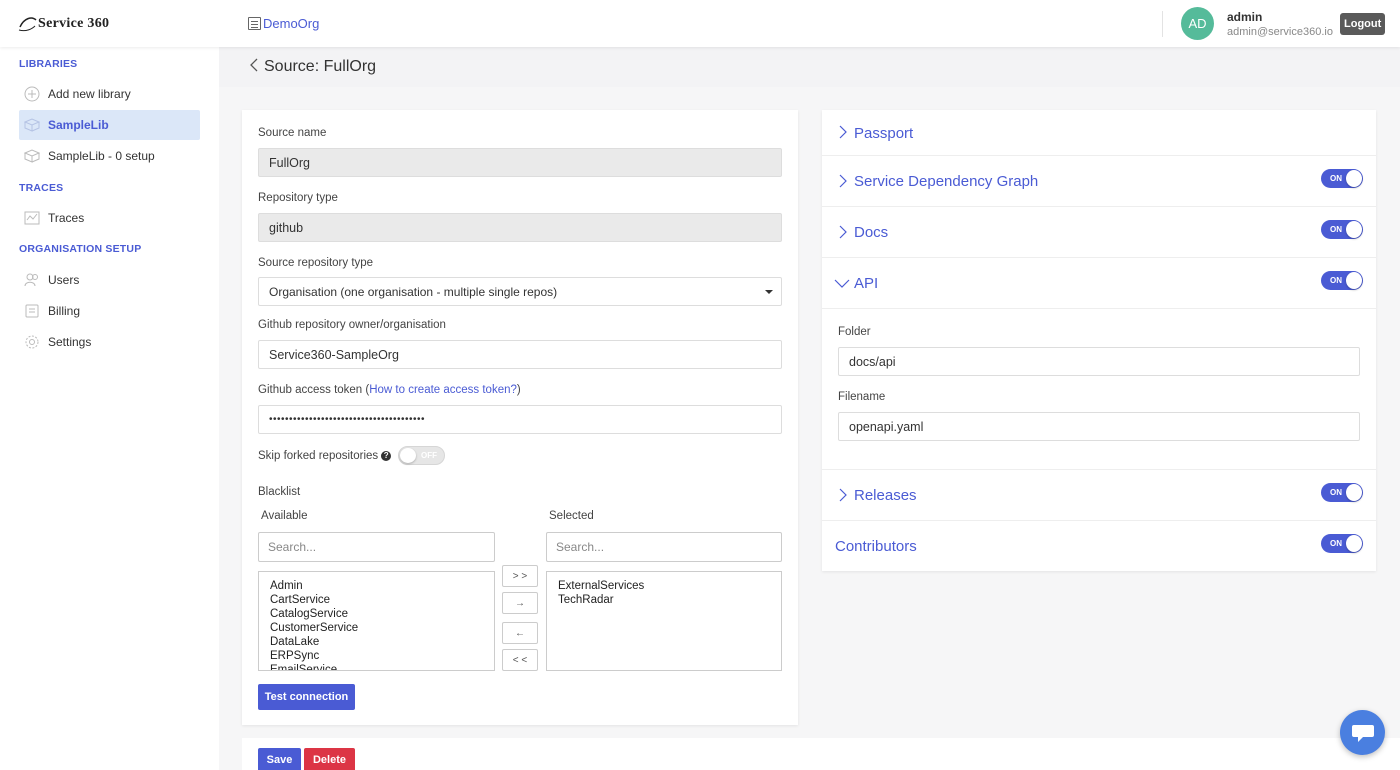 Image resolution: width=1400 pixels, height=770 pixels. I want to click on list-item: ExternalServices, so click(601, 586).